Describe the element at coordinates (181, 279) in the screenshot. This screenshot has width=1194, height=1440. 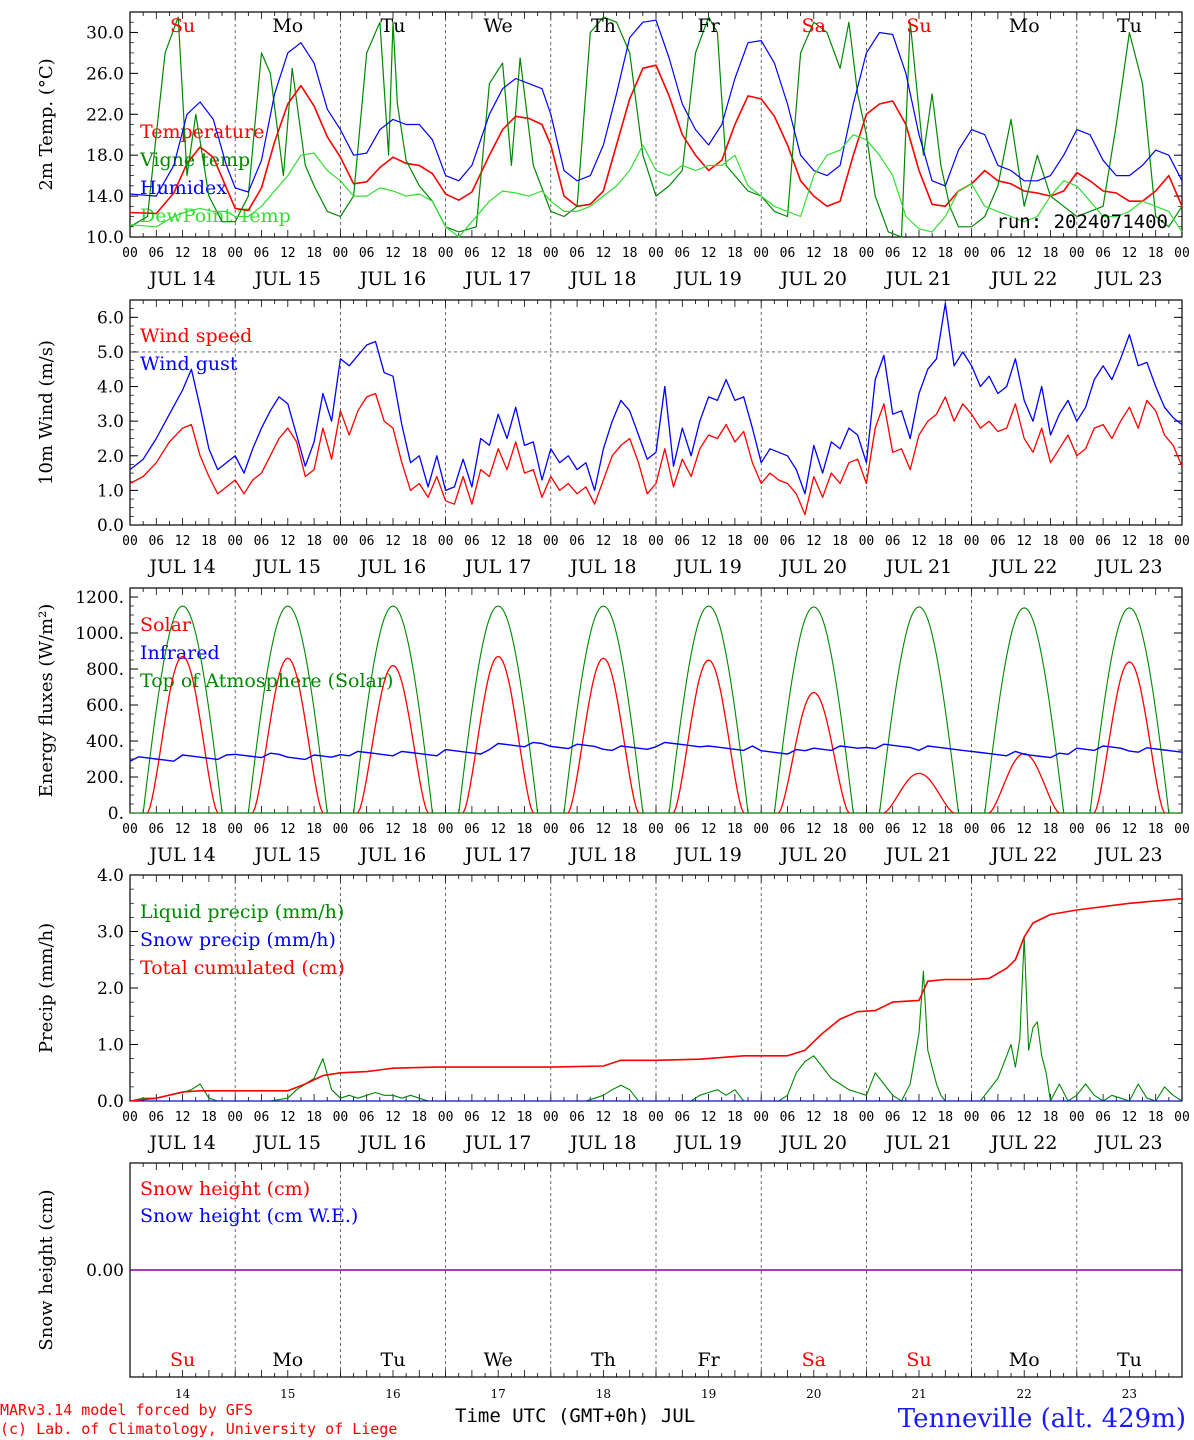
I see `date-label: JUL 14` at that location.